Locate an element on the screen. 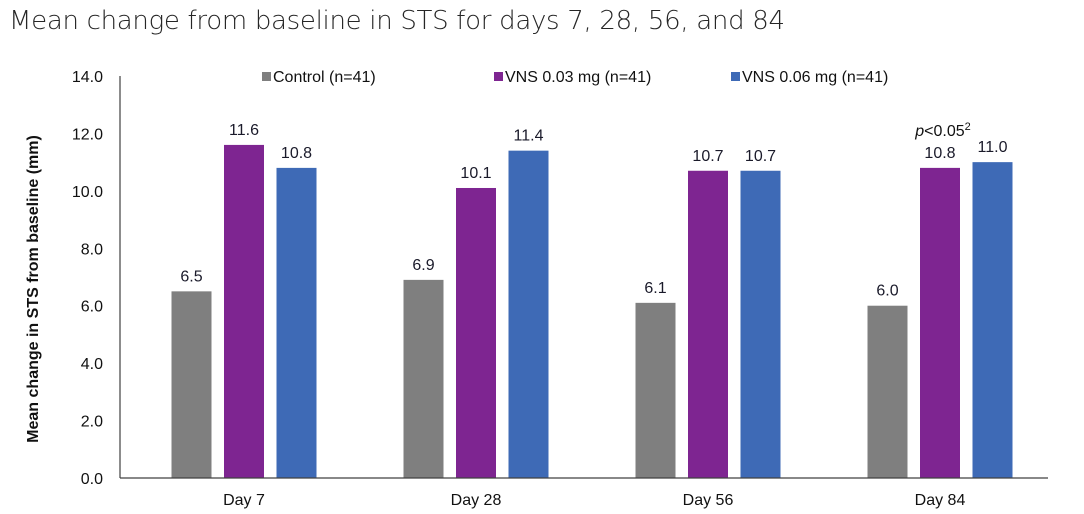 The width and height of the screenshot is (1084, 514). y-tick-label: 10.0 is located at coordinates (87, 192).